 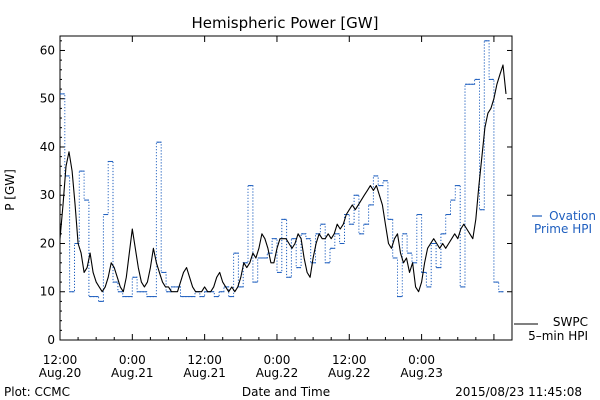 I want to click on footer-timestamp: 2015/08/23 11:45:08, so click(x=518, y=392).